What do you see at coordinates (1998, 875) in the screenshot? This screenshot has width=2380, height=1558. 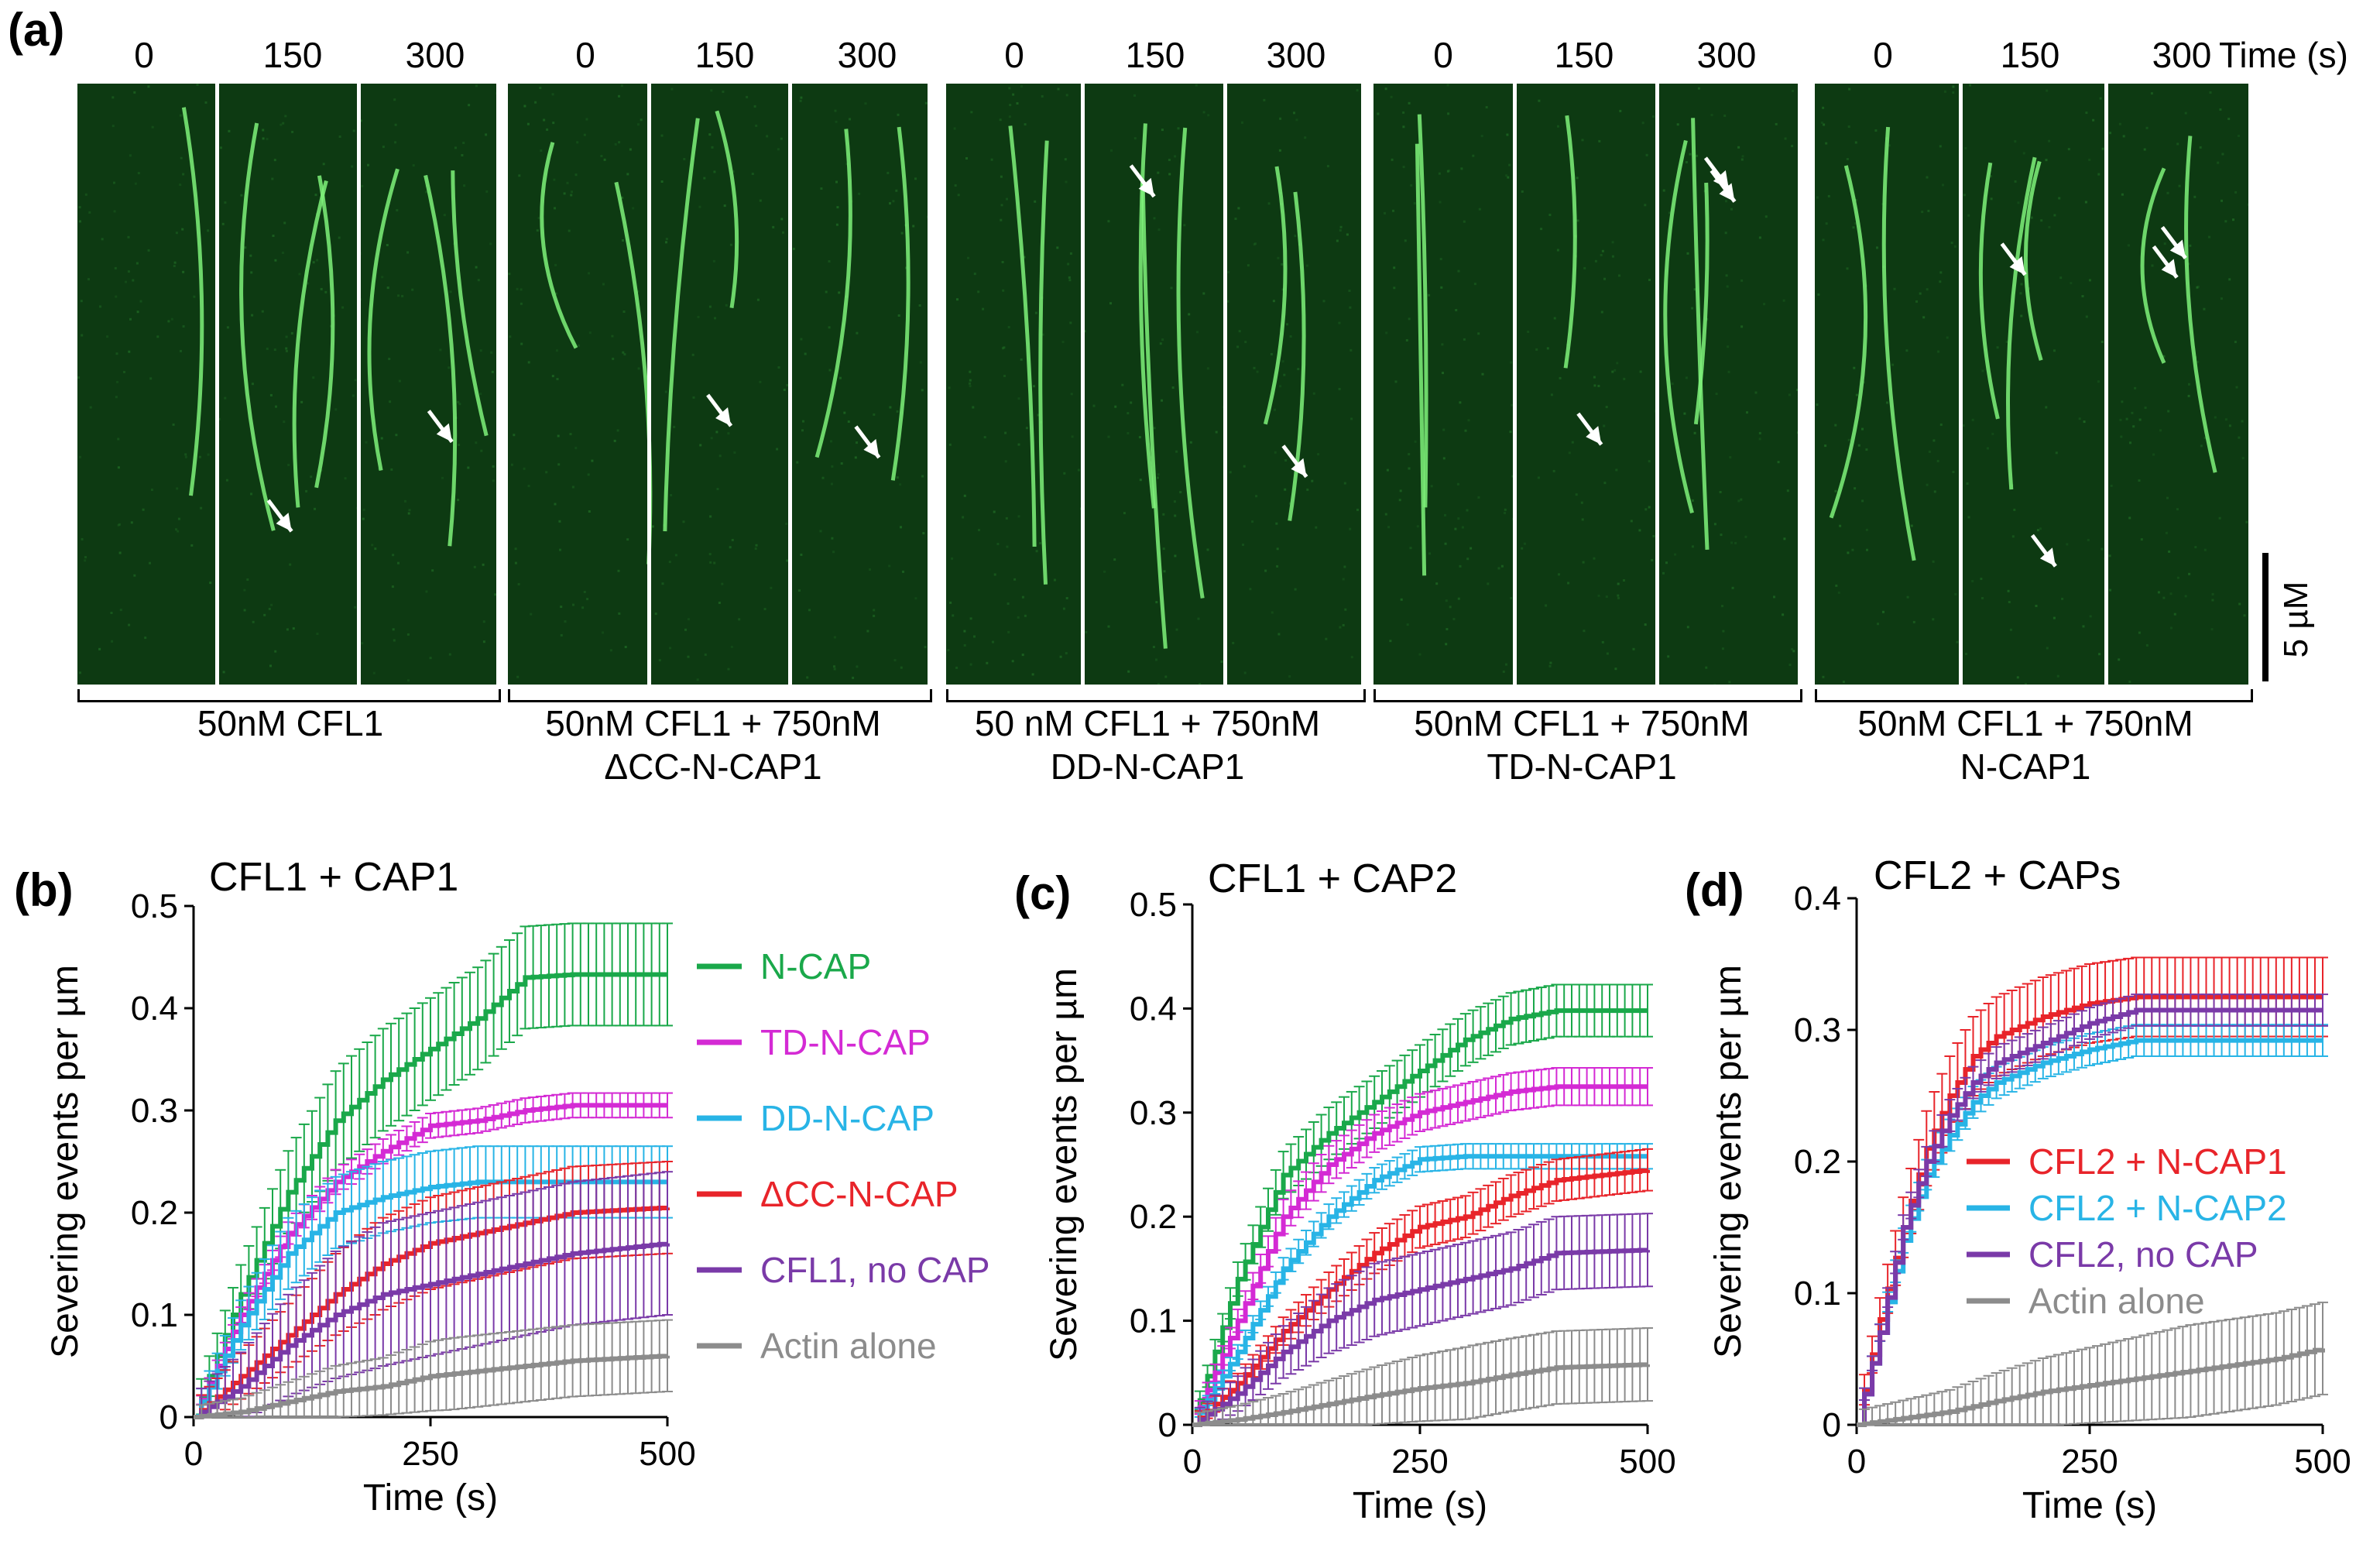 I see `chart-title: CFL2 + CAPs` at bounding box center [1998, 875].